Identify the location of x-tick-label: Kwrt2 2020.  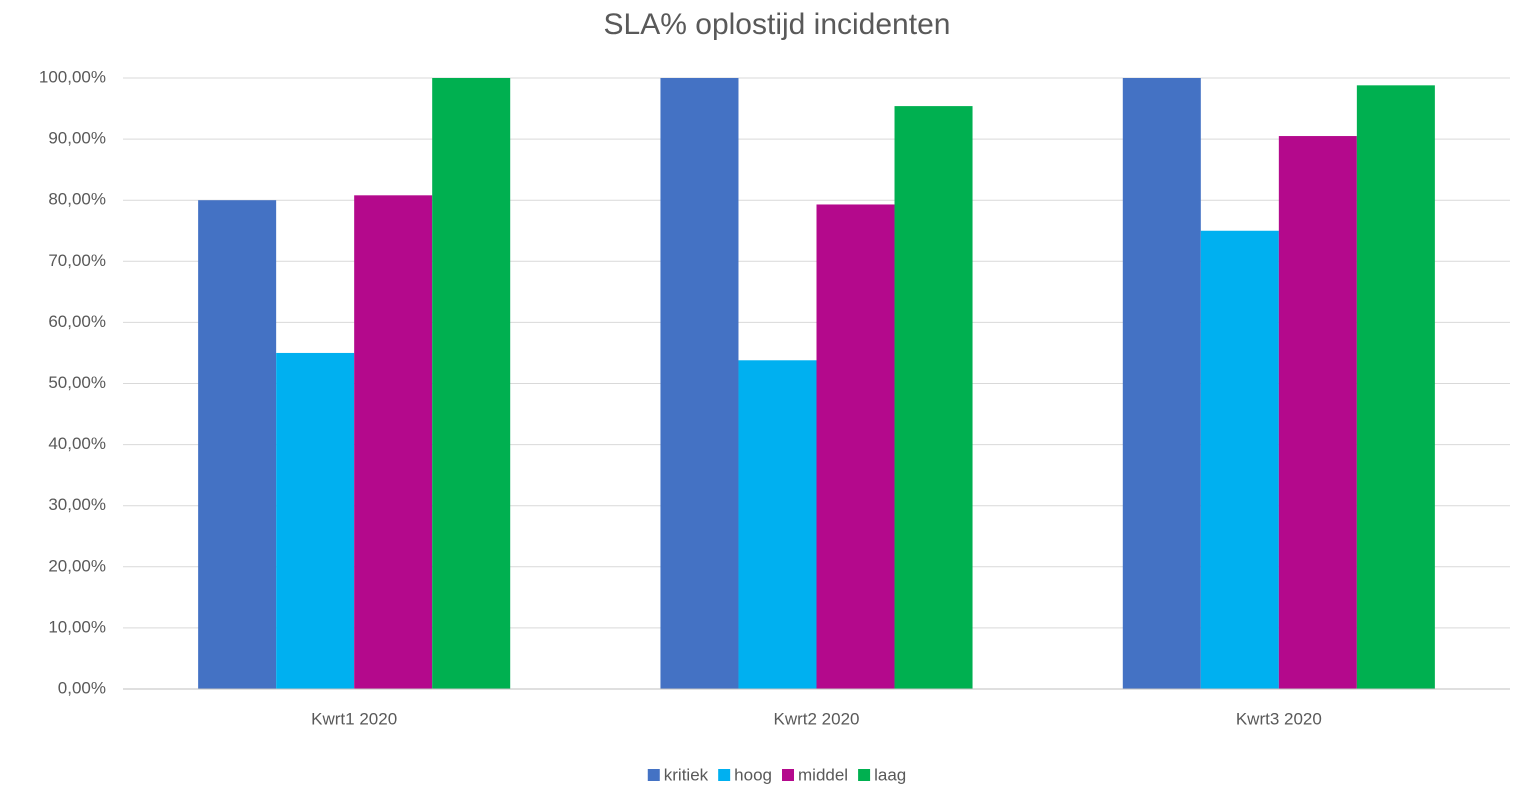
(817, 718).